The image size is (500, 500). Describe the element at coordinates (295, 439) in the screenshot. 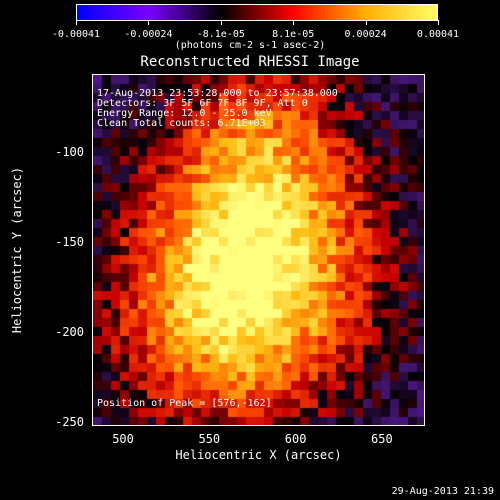

I see `x-tick-label: 600` at that location.